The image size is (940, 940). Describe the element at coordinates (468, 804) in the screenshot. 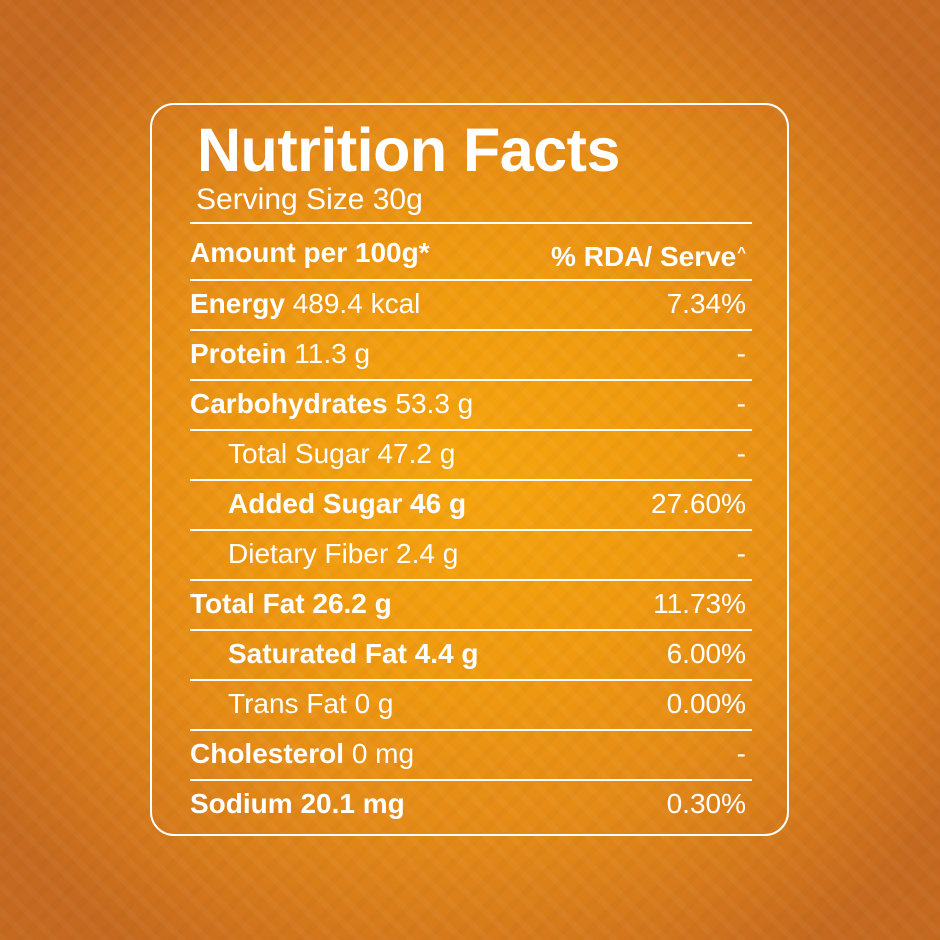

I see `table-row-sodium: Sodium 20.1 mg 0.30%` at that location.